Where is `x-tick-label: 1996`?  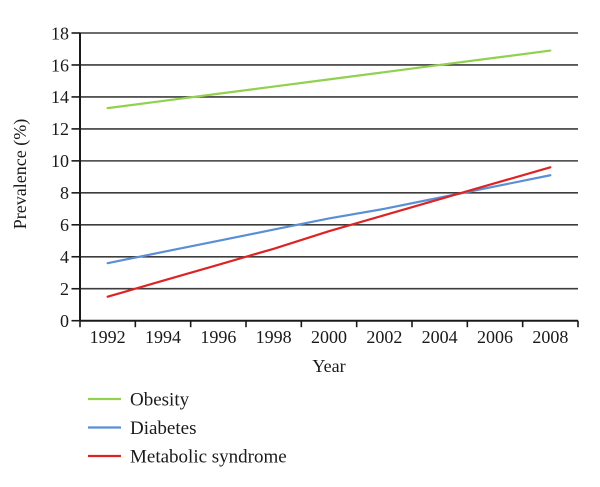
x-tick-label: 1996 is located at coordinates (218, 337).